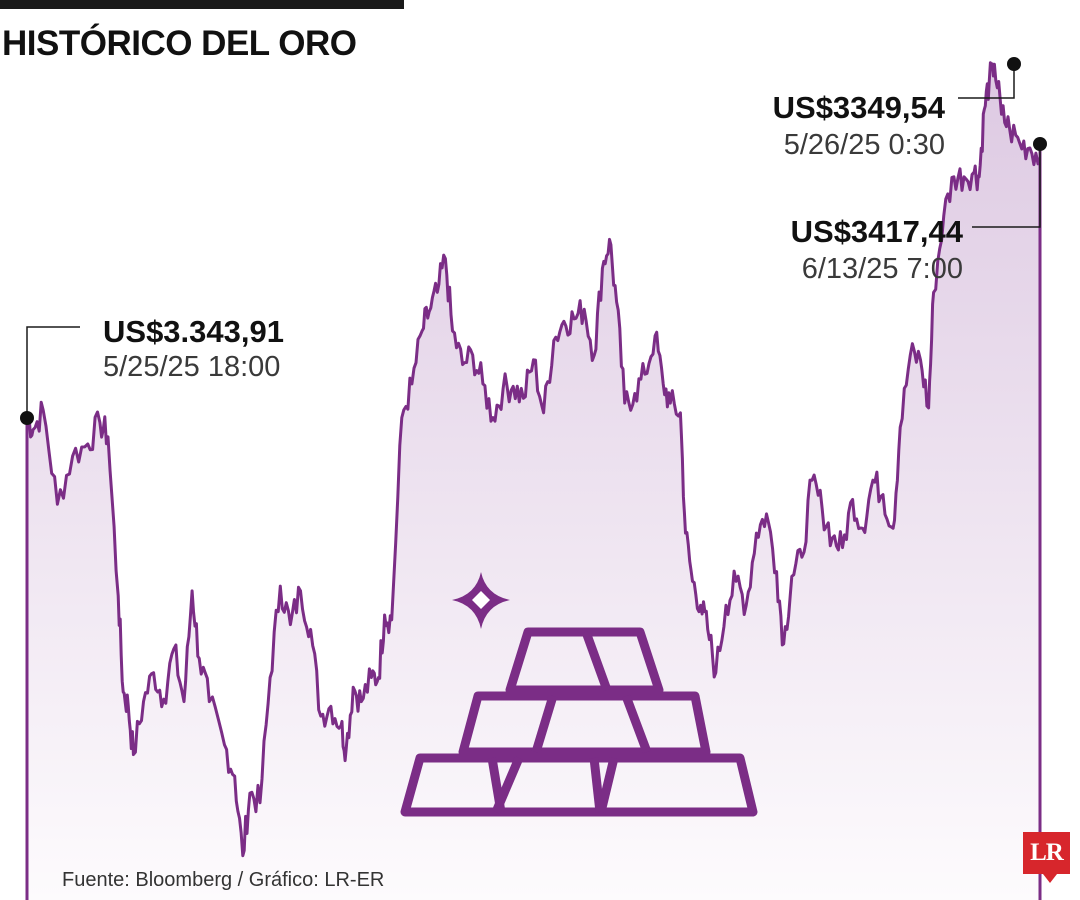  What do you see at coordinates (193, 331) in the screenshot?
I see `annotation-start-value: US$3.343,91` at bounding box center [193, 331].